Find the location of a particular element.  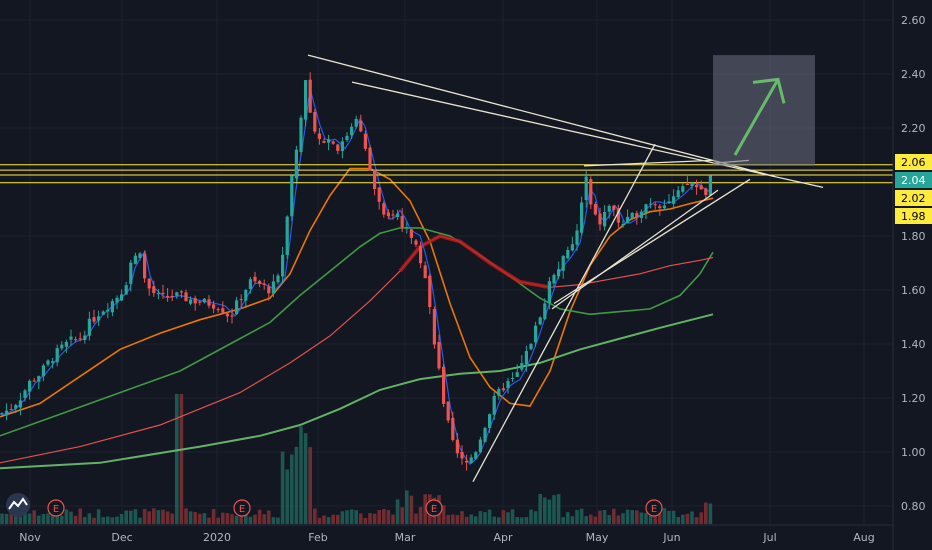

tradingview-logo is located at coordinates (18, 505).